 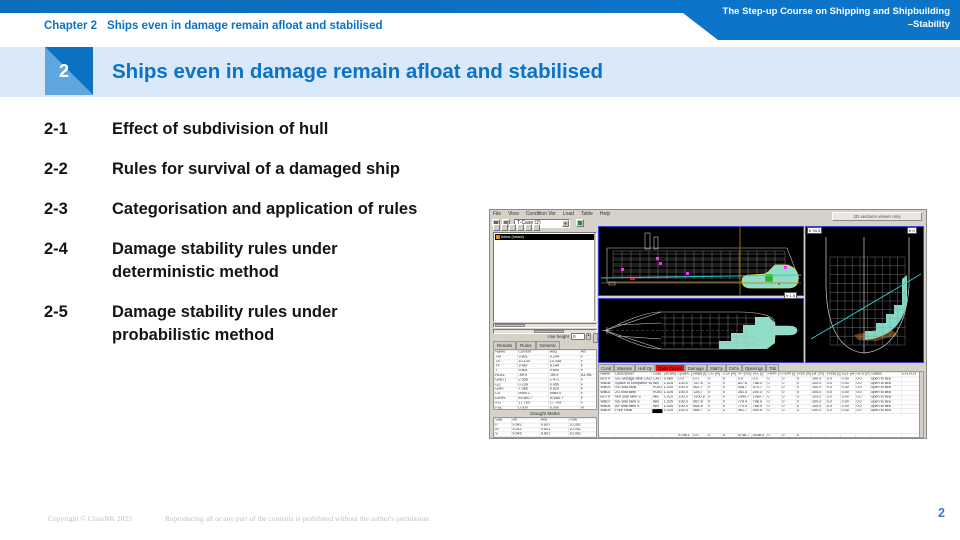 What do you see at coordinates (71, 26) in the screenshot?
I see `chapter-label: Chapter 2` at bounding box center [71, 26].